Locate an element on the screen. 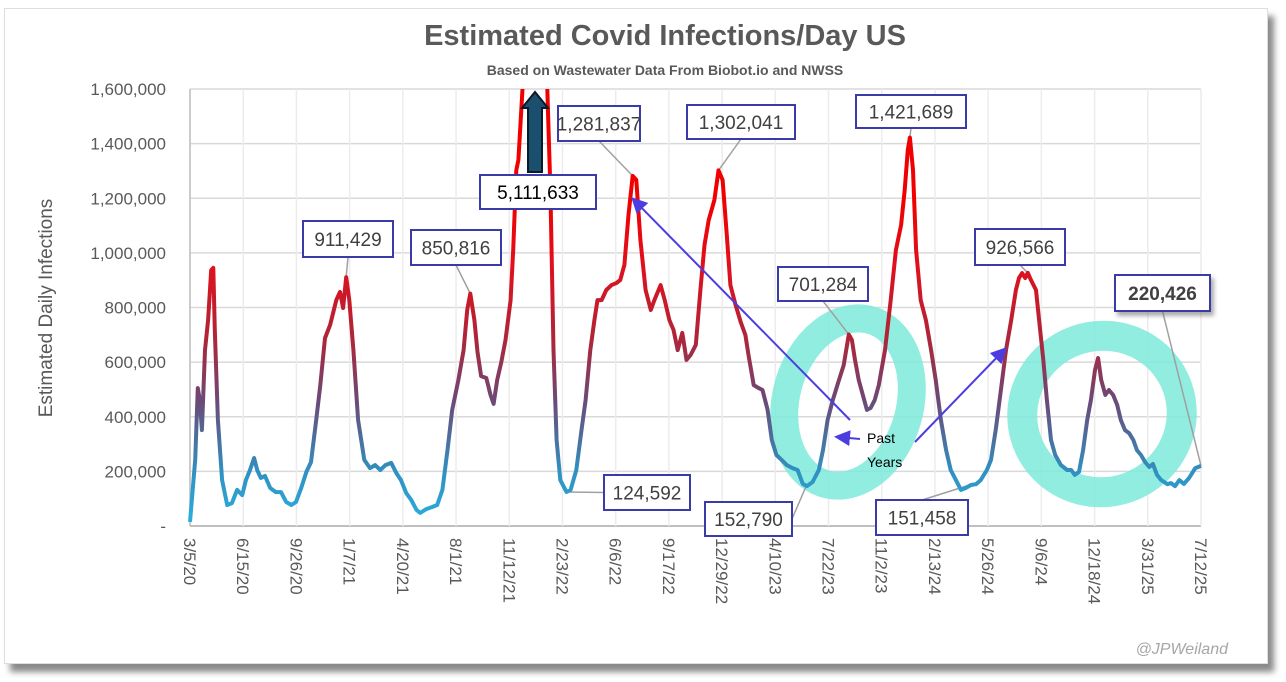 This screenshot has height=682, width=1286. y-tick-label: 1,600,000 is located at coordinates (128, 89).